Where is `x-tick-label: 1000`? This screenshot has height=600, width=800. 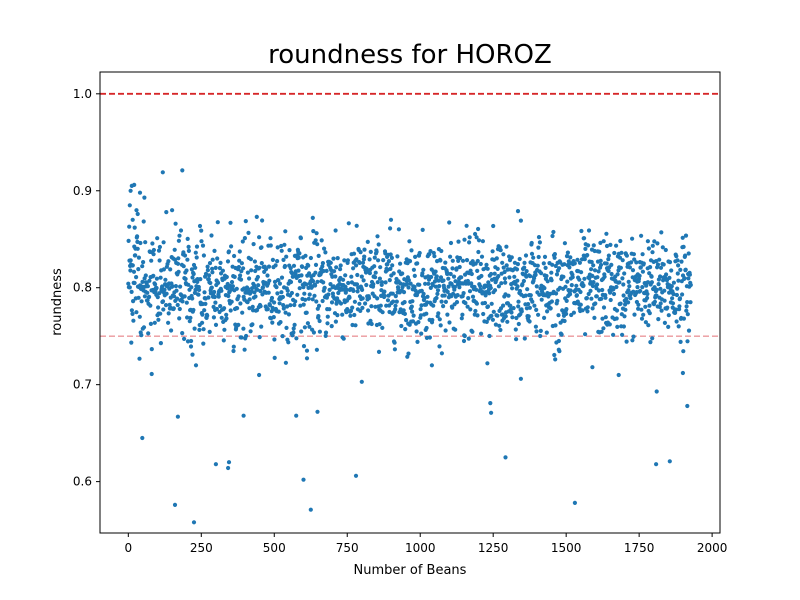
x-tick-label: 1000 is located at coordinates (420, 548).